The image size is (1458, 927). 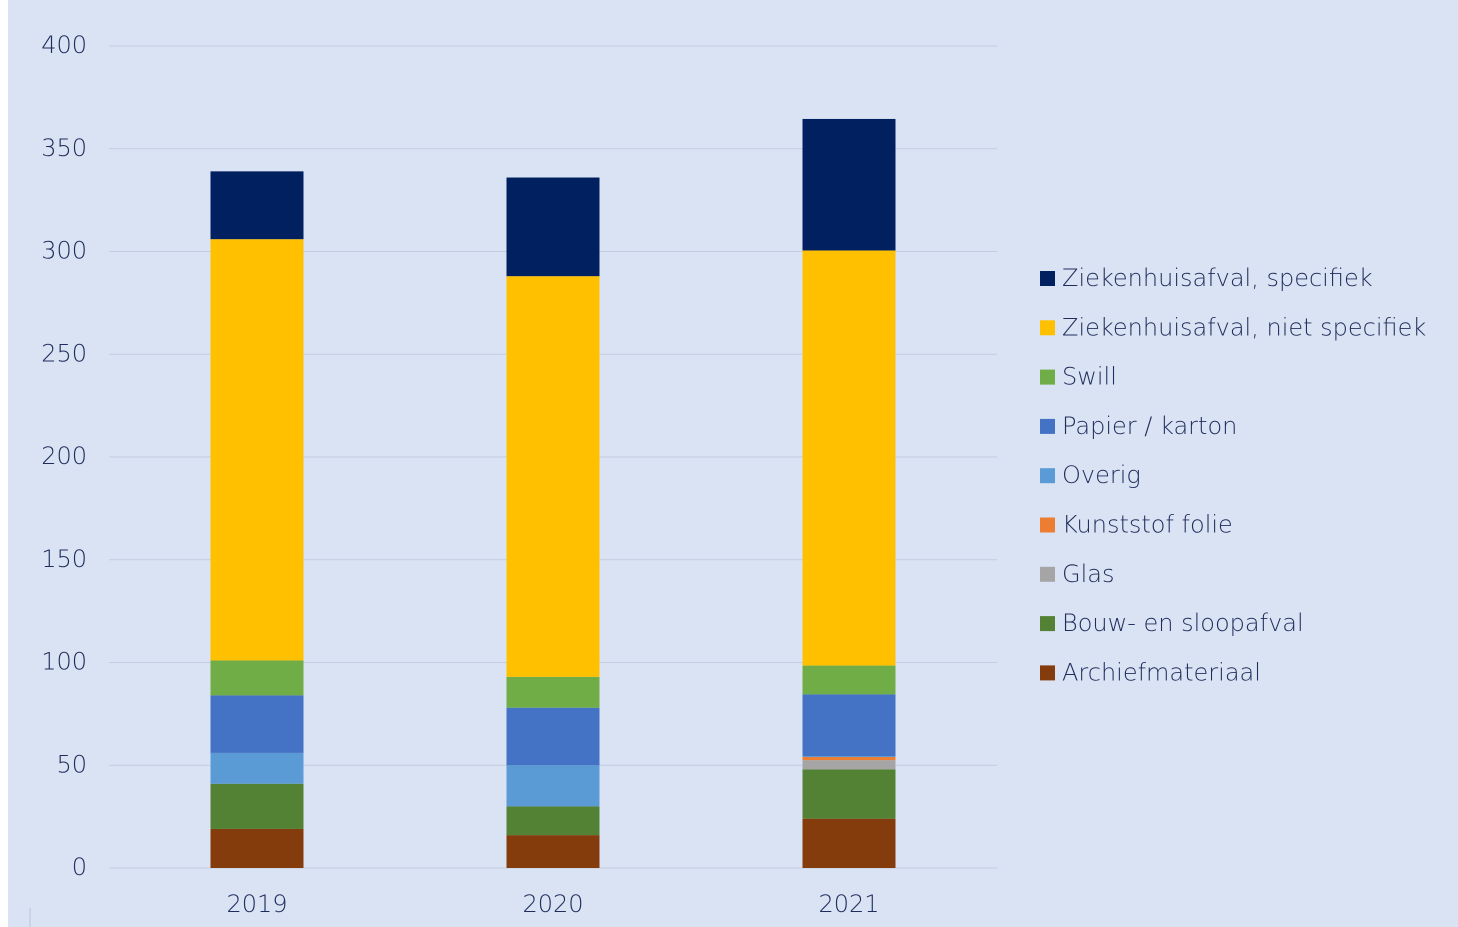 I want to click on legend-label: Papier / karton, so click(x=1149, y=426).